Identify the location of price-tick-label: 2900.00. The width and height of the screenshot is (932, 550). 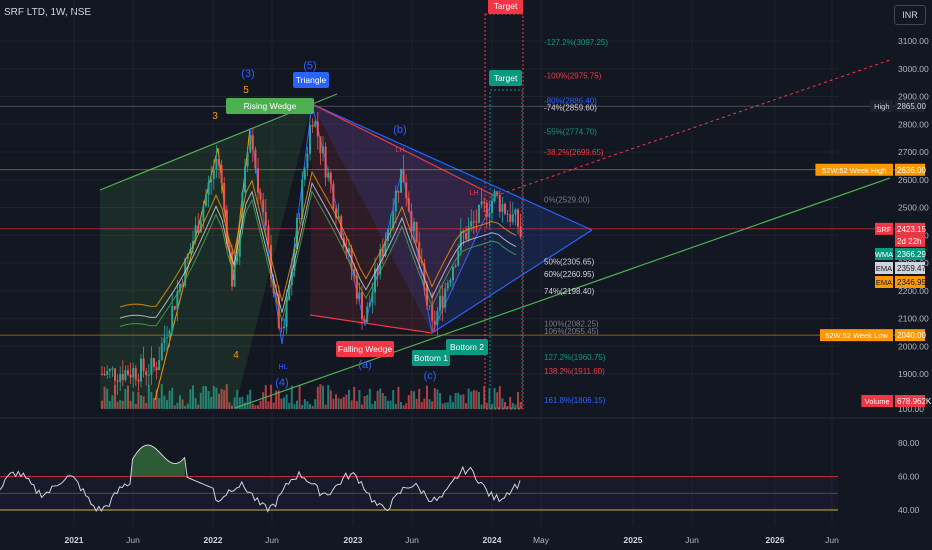
(913, 97).